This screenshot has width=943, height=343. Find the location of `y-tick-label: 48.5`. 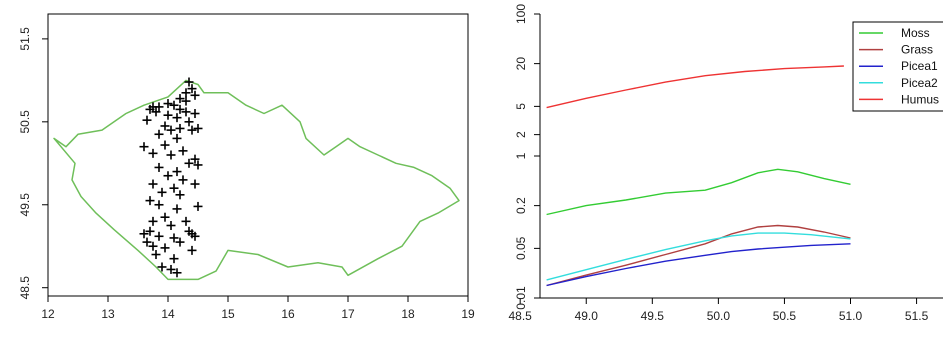

y-tick-label: 48.5 is located at coordinates (25, 288).